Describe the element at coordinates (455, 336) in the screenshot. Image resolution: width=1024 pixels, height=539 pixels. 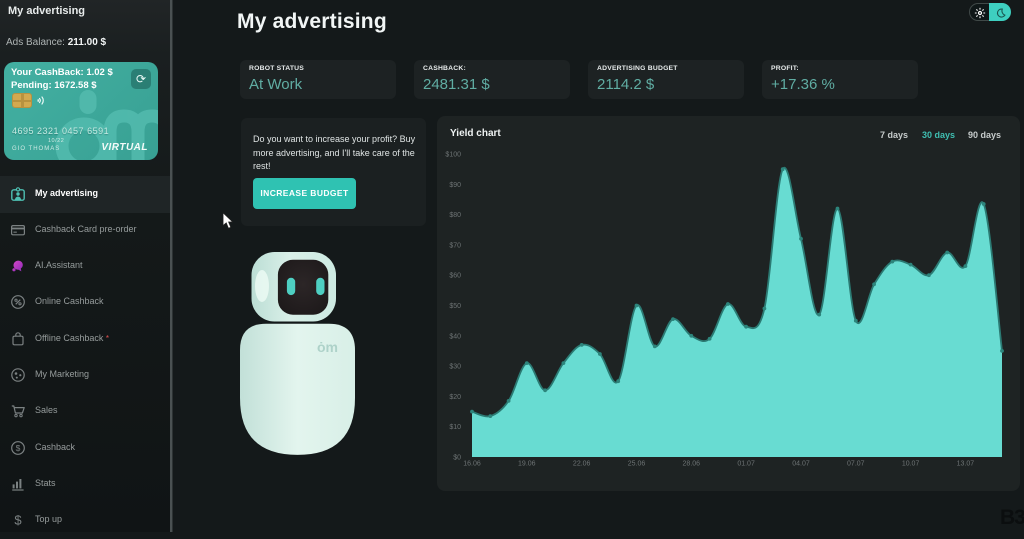
I see `svg-text: $40` at that location.